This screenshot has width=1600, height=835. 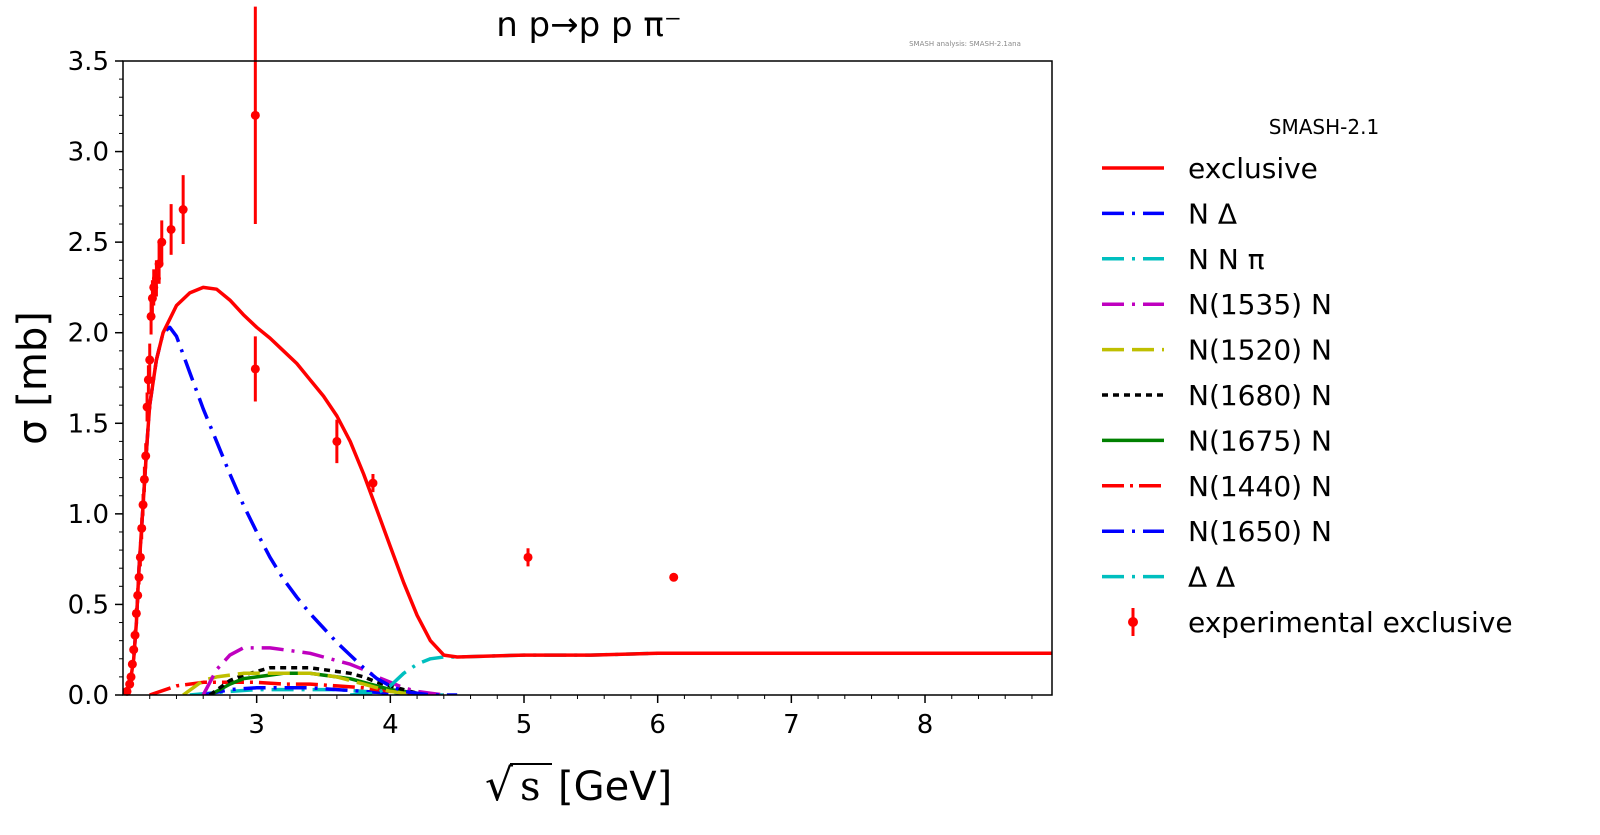 What do you see at coordinates (1260, 304) in the screenshot?
I see `legend-label: N(1535) N` at bounding box center [1260, 304].